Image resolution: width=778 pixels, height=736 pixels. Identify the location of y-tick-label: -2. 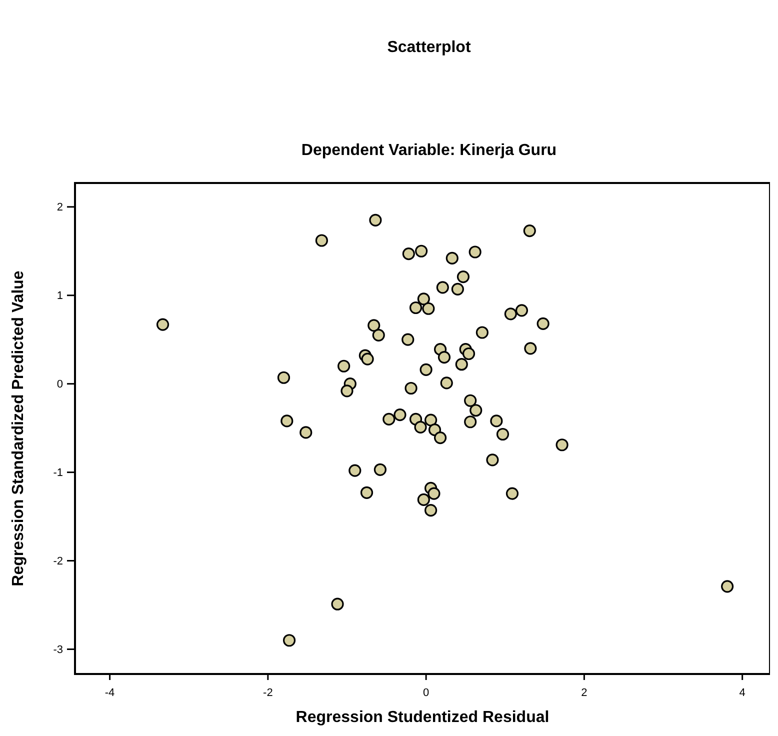
(58, 562).